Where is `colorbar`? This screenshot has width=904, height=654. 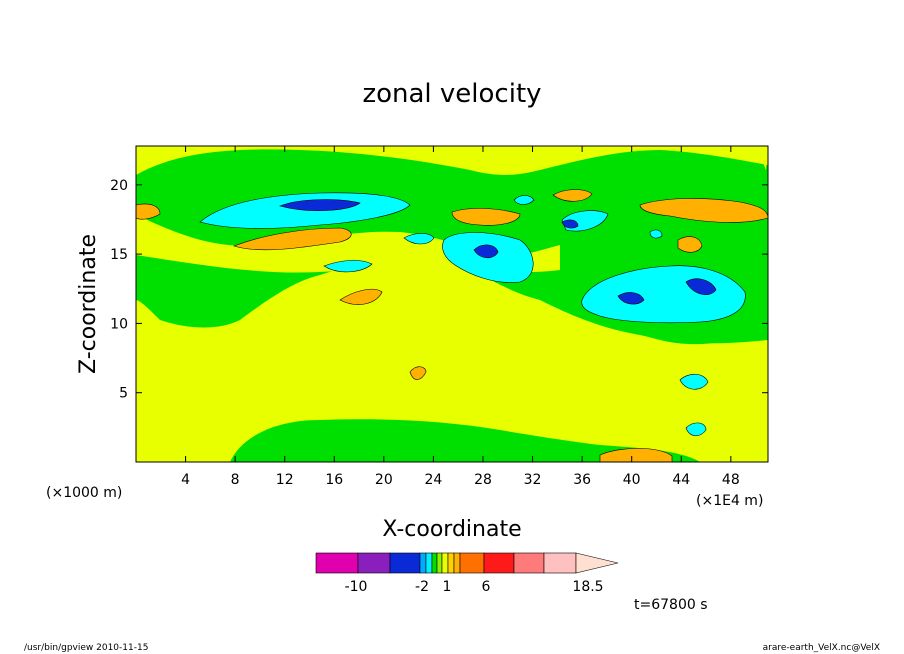
colorbar is located at coordinates (467, 563).